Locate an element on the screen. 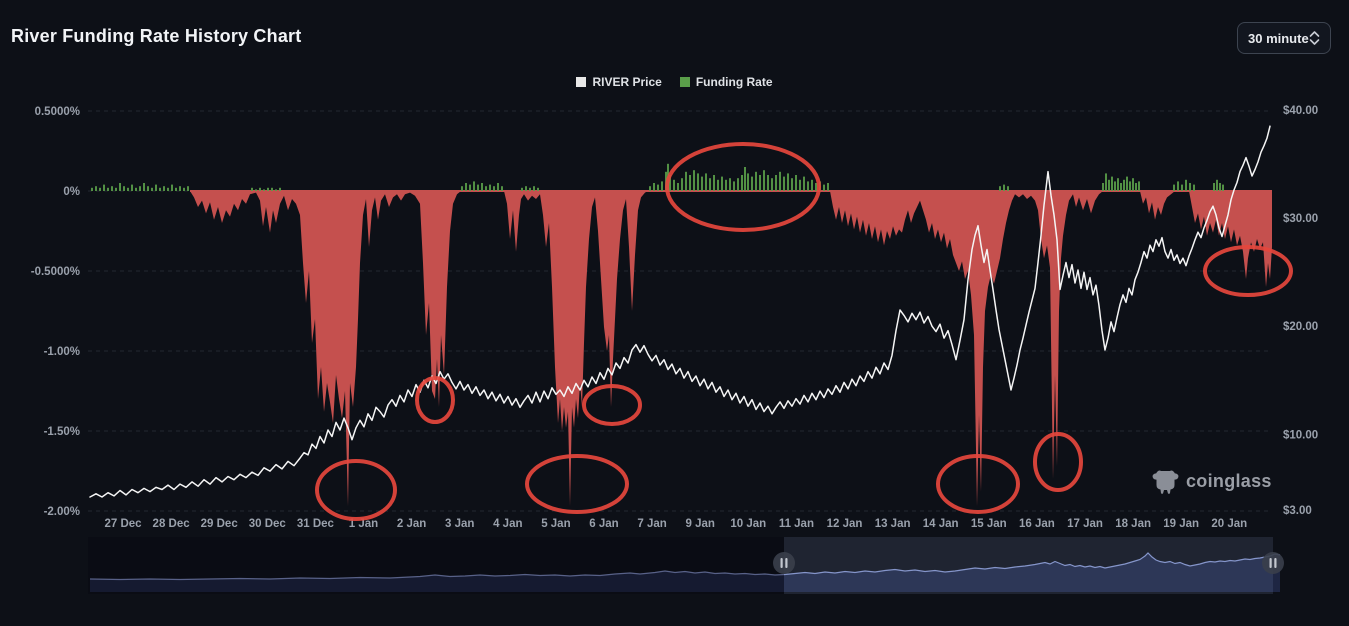 This screenshot has width=1349, height=626. price-axis-label: $20.00 is located at coordinates (1300, 327).